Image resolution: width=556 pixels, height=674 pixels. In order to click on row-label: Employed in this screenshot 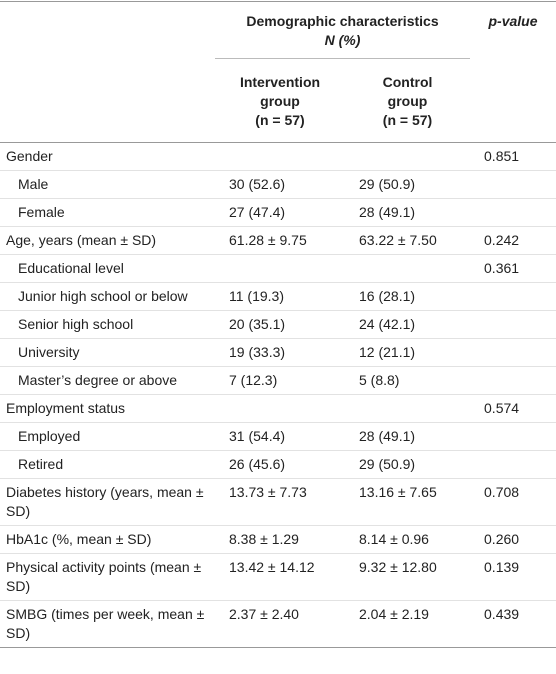, I will do `click(107, 436)`.